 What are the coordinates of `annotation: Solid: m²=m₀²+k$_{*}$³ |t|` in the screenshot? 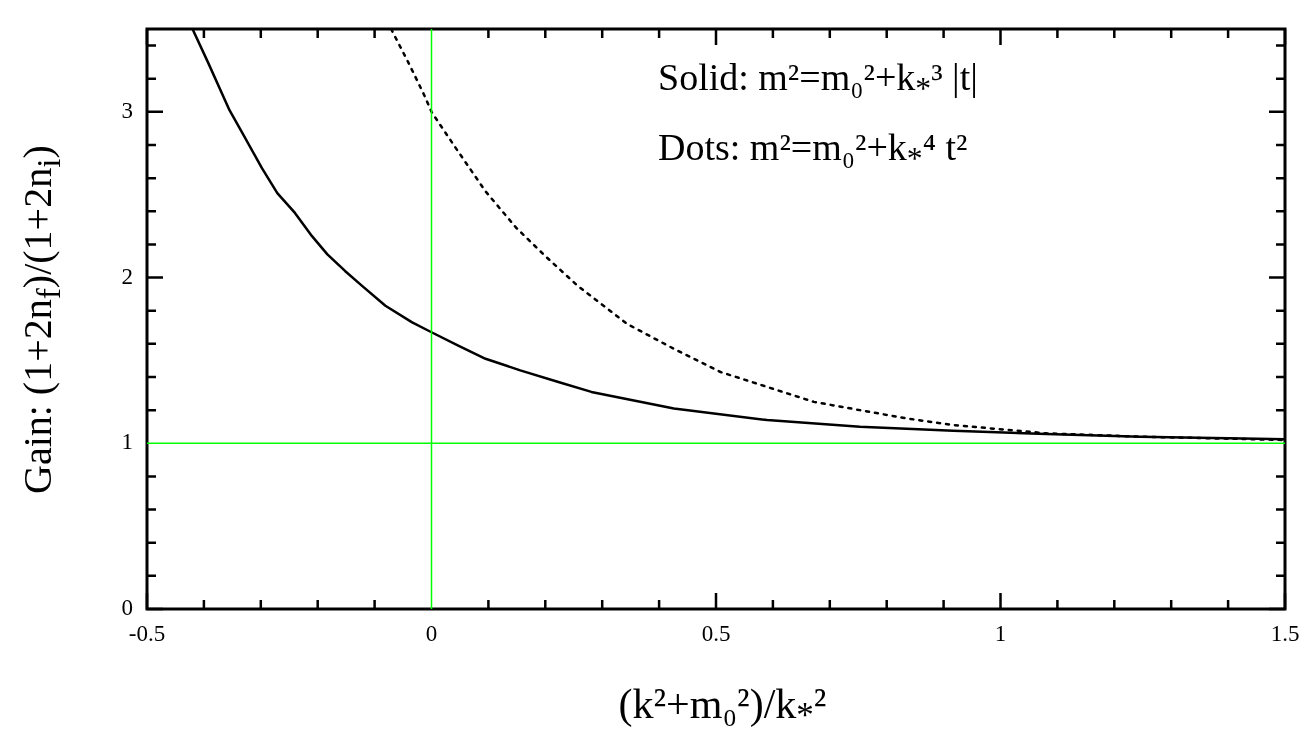 It's located at (818, 81).